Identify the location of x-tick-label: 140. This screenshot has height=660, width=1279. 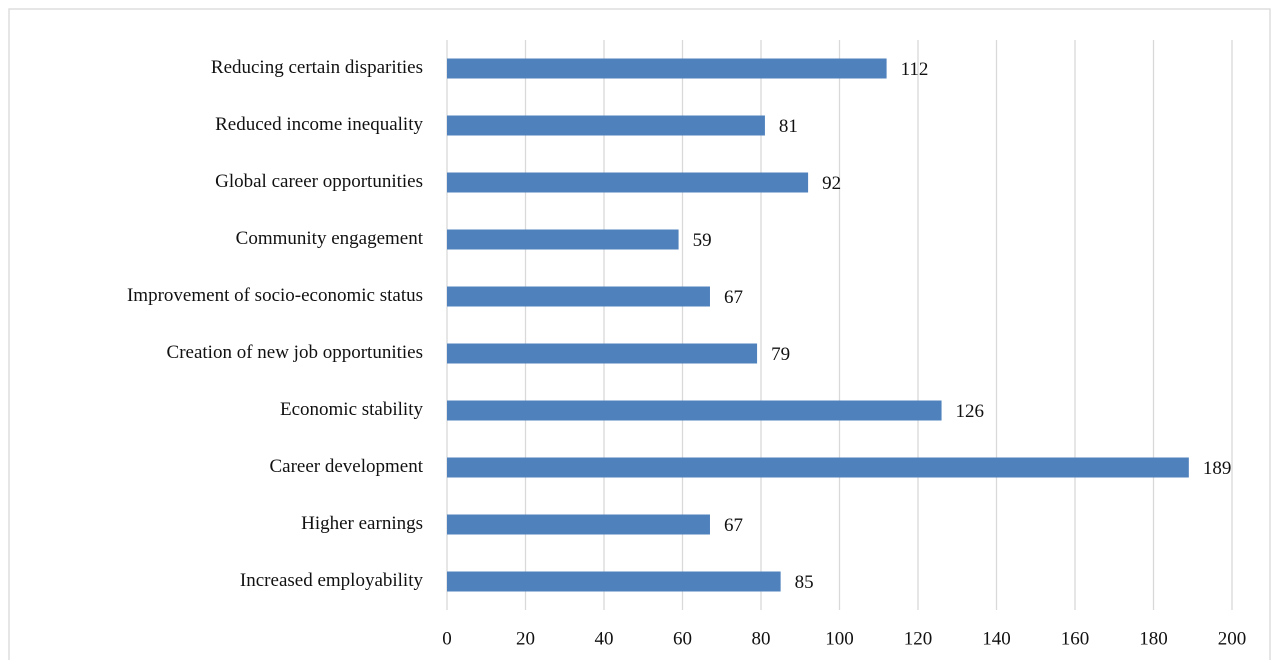
(996, 638).